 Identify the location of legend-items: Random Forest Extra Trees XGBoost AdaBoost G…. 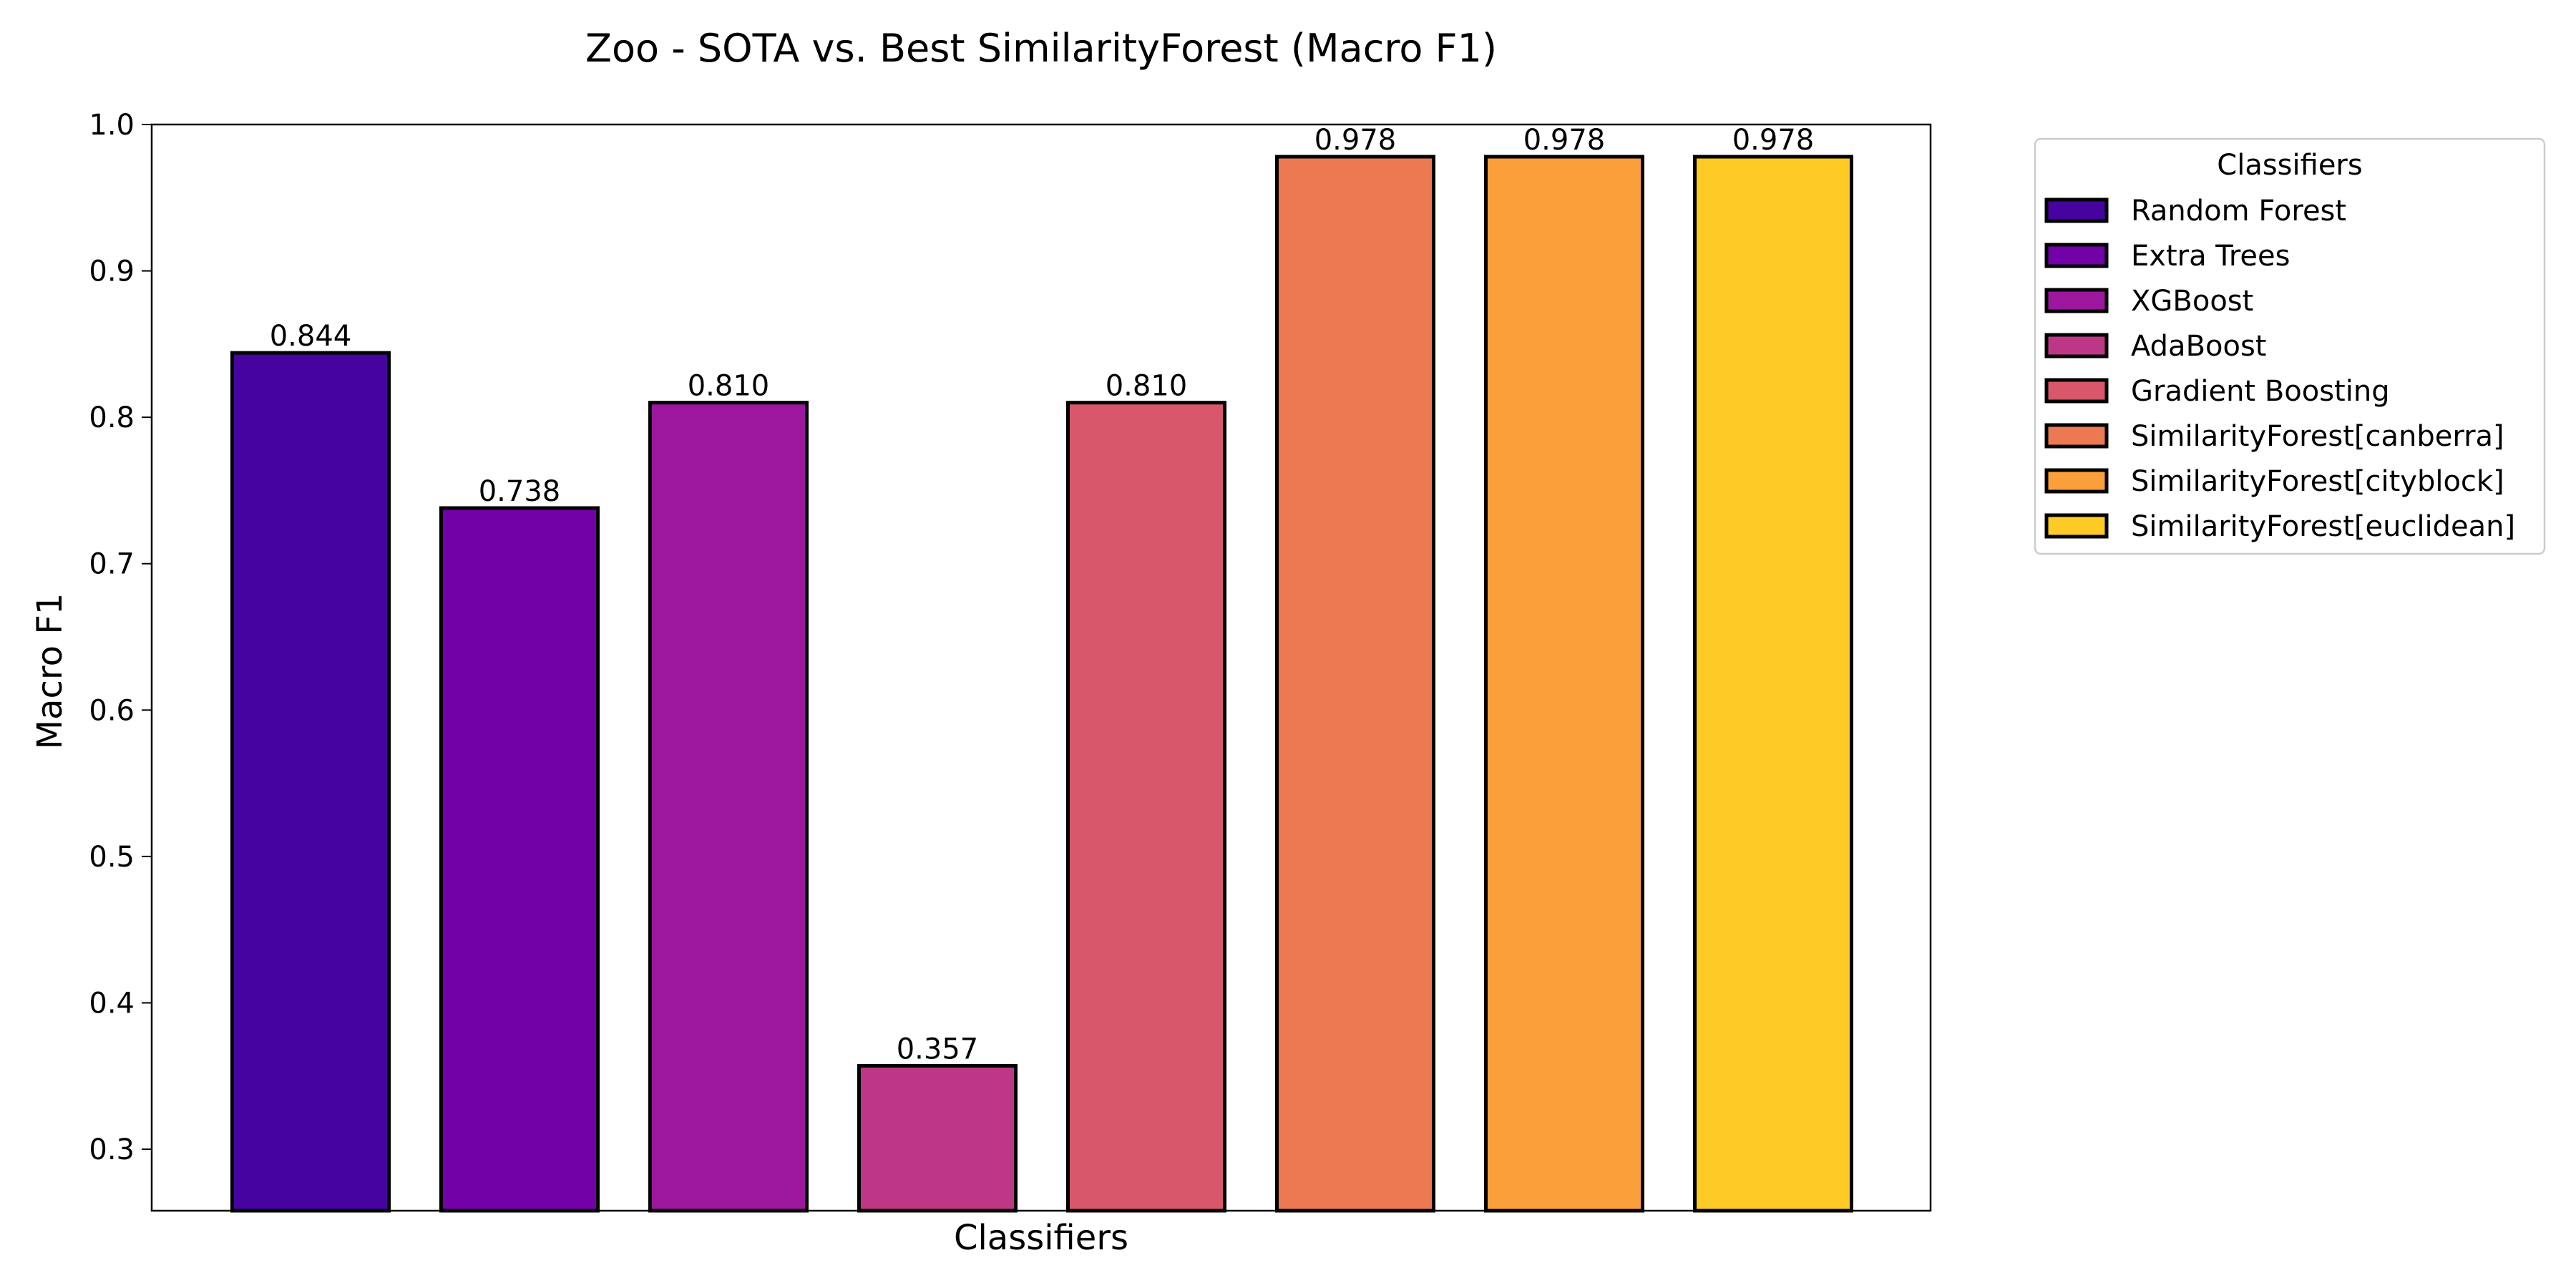
(2279, 369).